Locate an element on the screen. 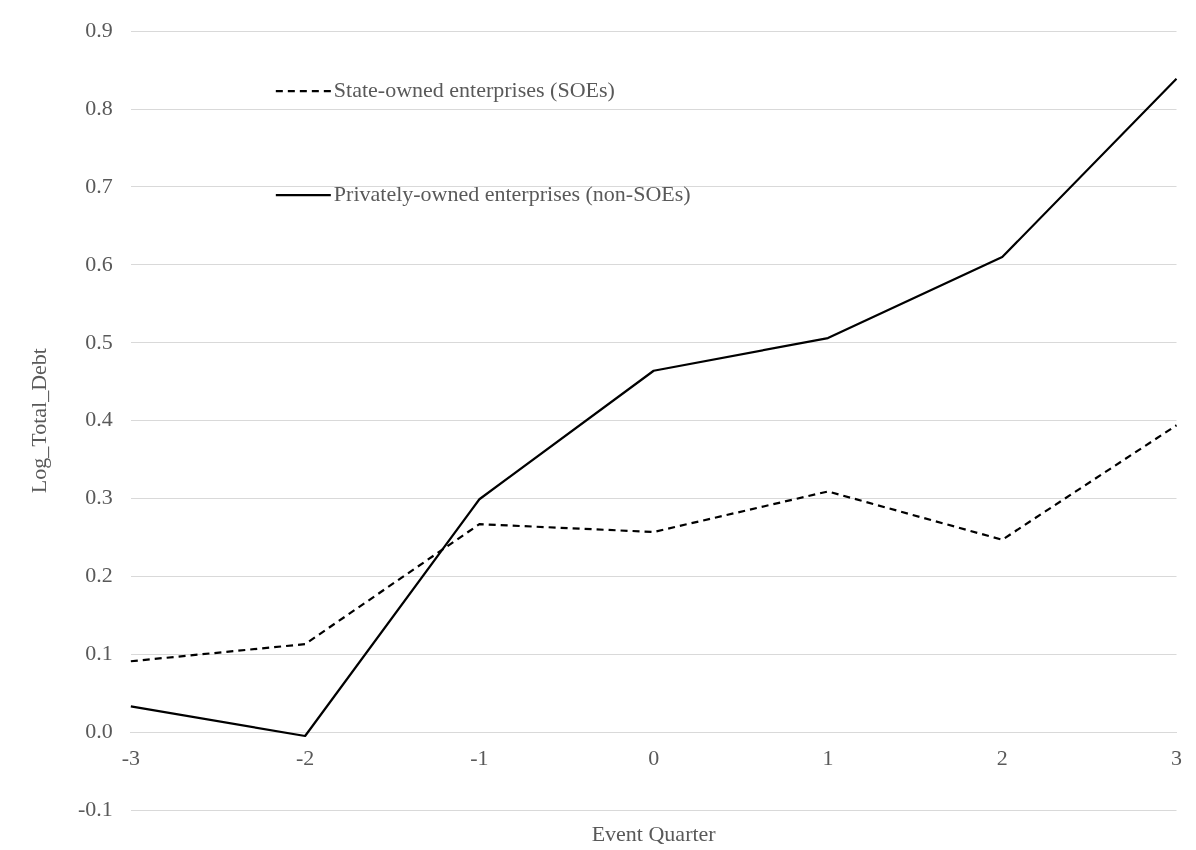  y-tick-label: 0.4 is located at coordinates (99, 419).